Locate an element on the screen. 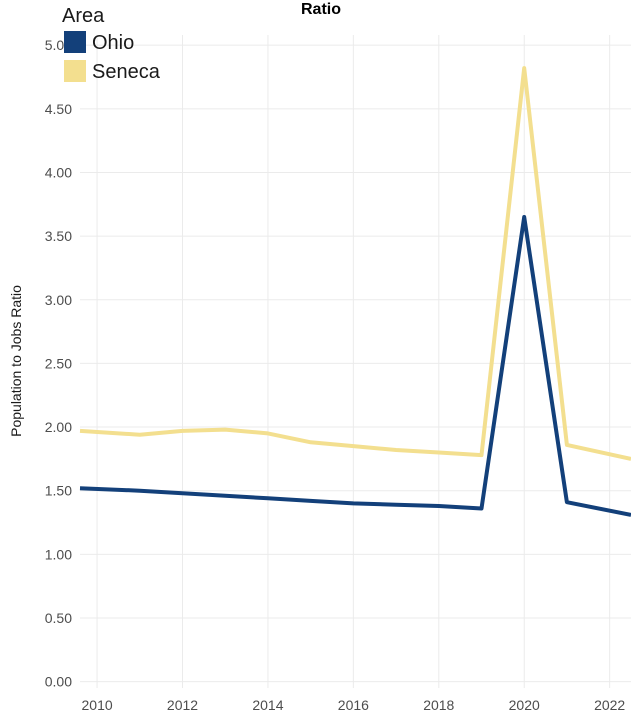  chart-title: Ratio is located at coordinates (321, 9).